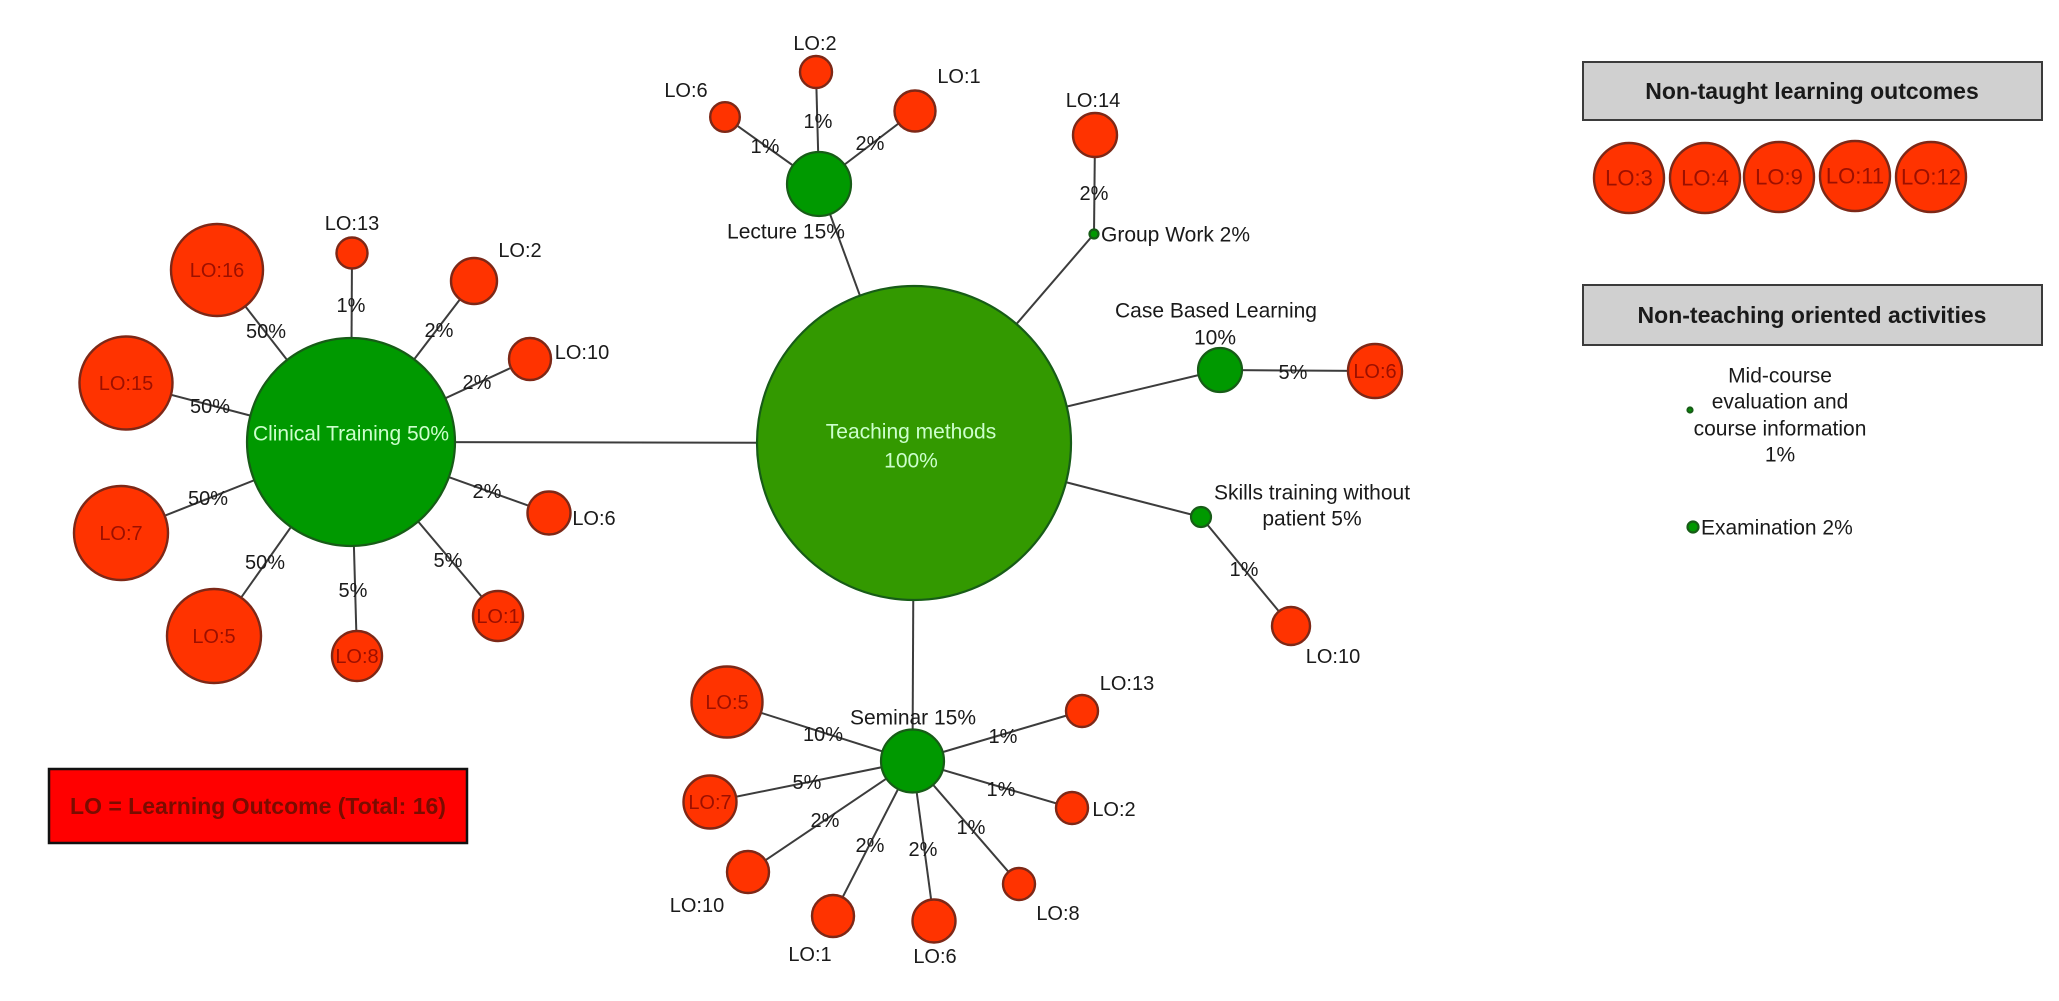  I want to click on svg-text: course information, so click(1780, 428).